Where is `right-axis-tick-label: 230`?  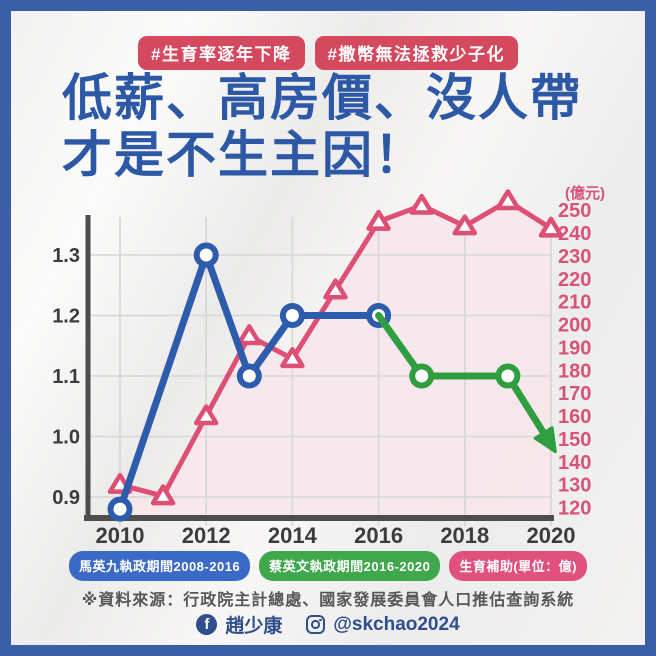
right-axis-tick-label: 230 is located at coordinates (574, 257).